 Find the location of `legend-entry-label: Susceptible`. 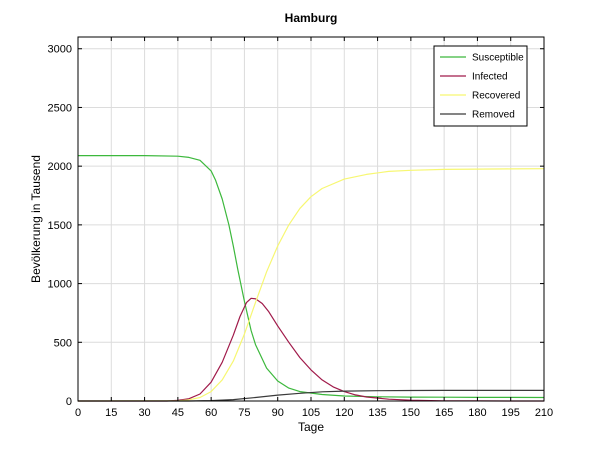

legend-entry-label: Susceptible is located at coordinates (498, 58).